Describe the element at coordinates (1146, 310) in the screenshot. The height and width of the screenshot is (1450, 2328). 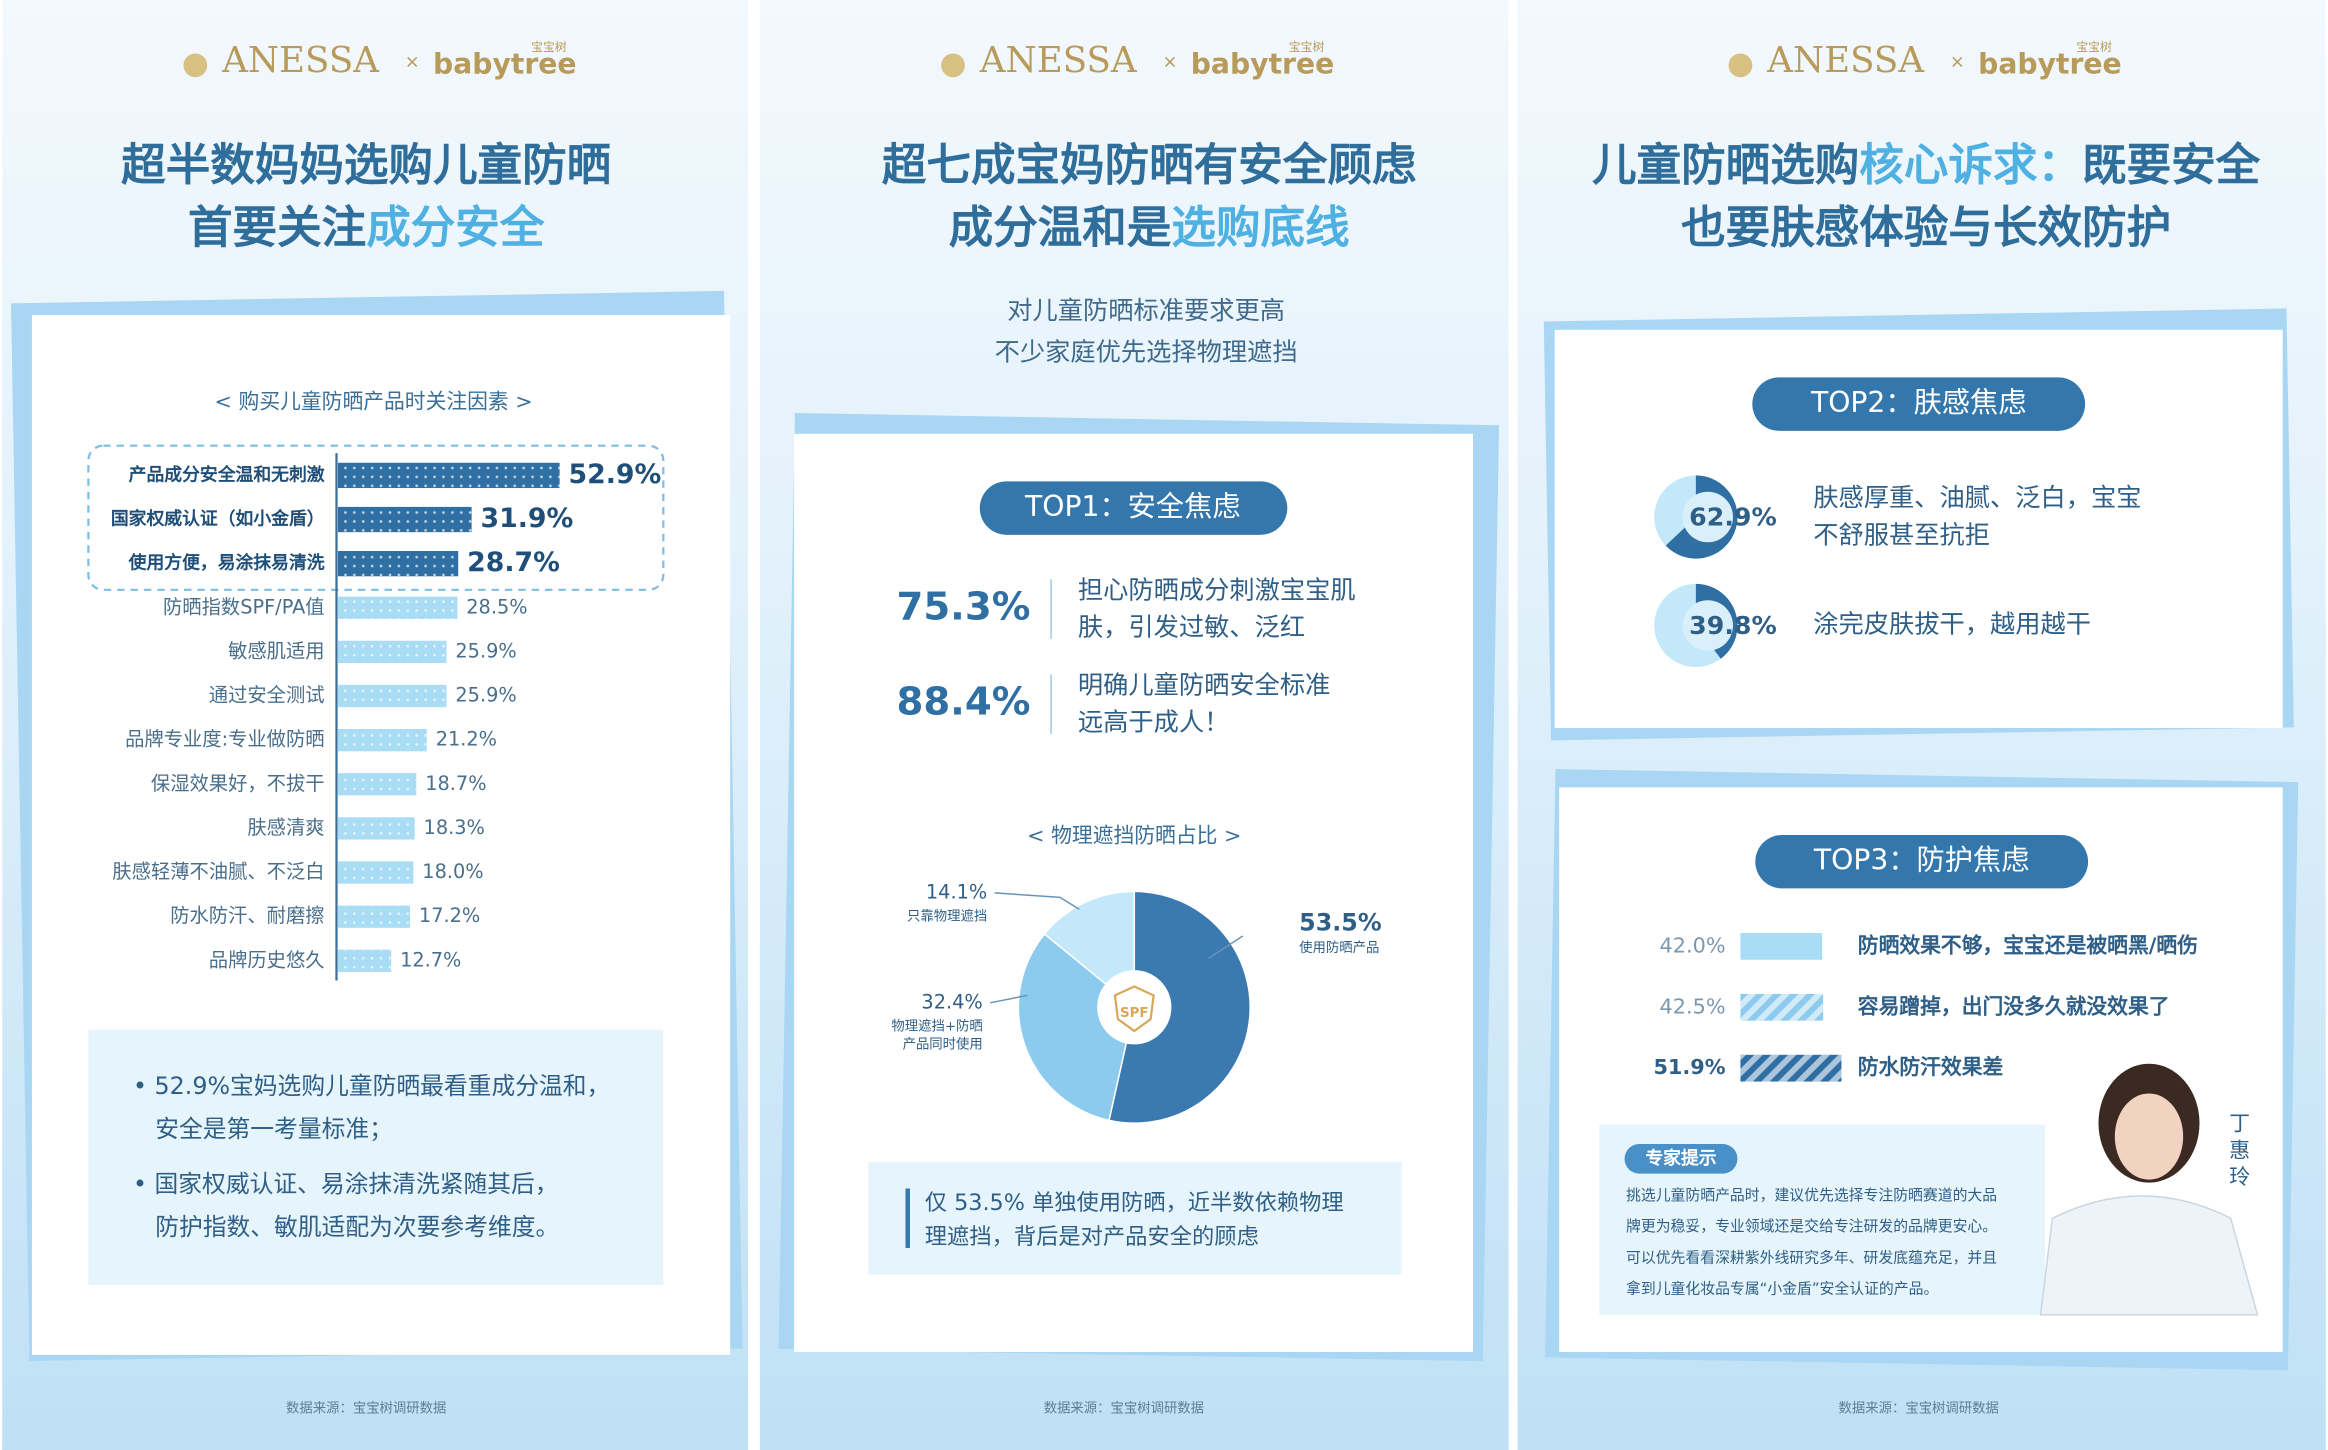
I see `subtitle: 对儿童防晒标准要求更高` at that location.